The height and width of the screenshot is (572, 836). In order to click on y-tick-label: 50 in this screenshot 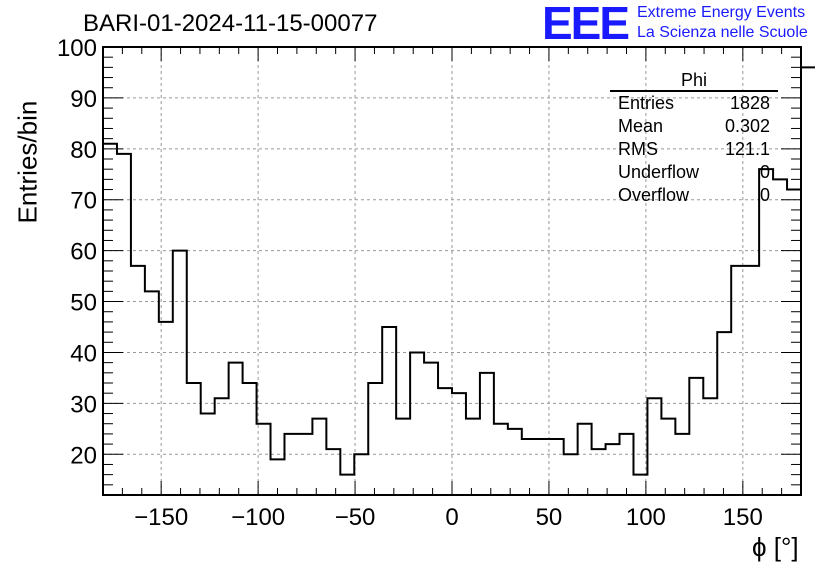, I will do `click(83, 303)`.